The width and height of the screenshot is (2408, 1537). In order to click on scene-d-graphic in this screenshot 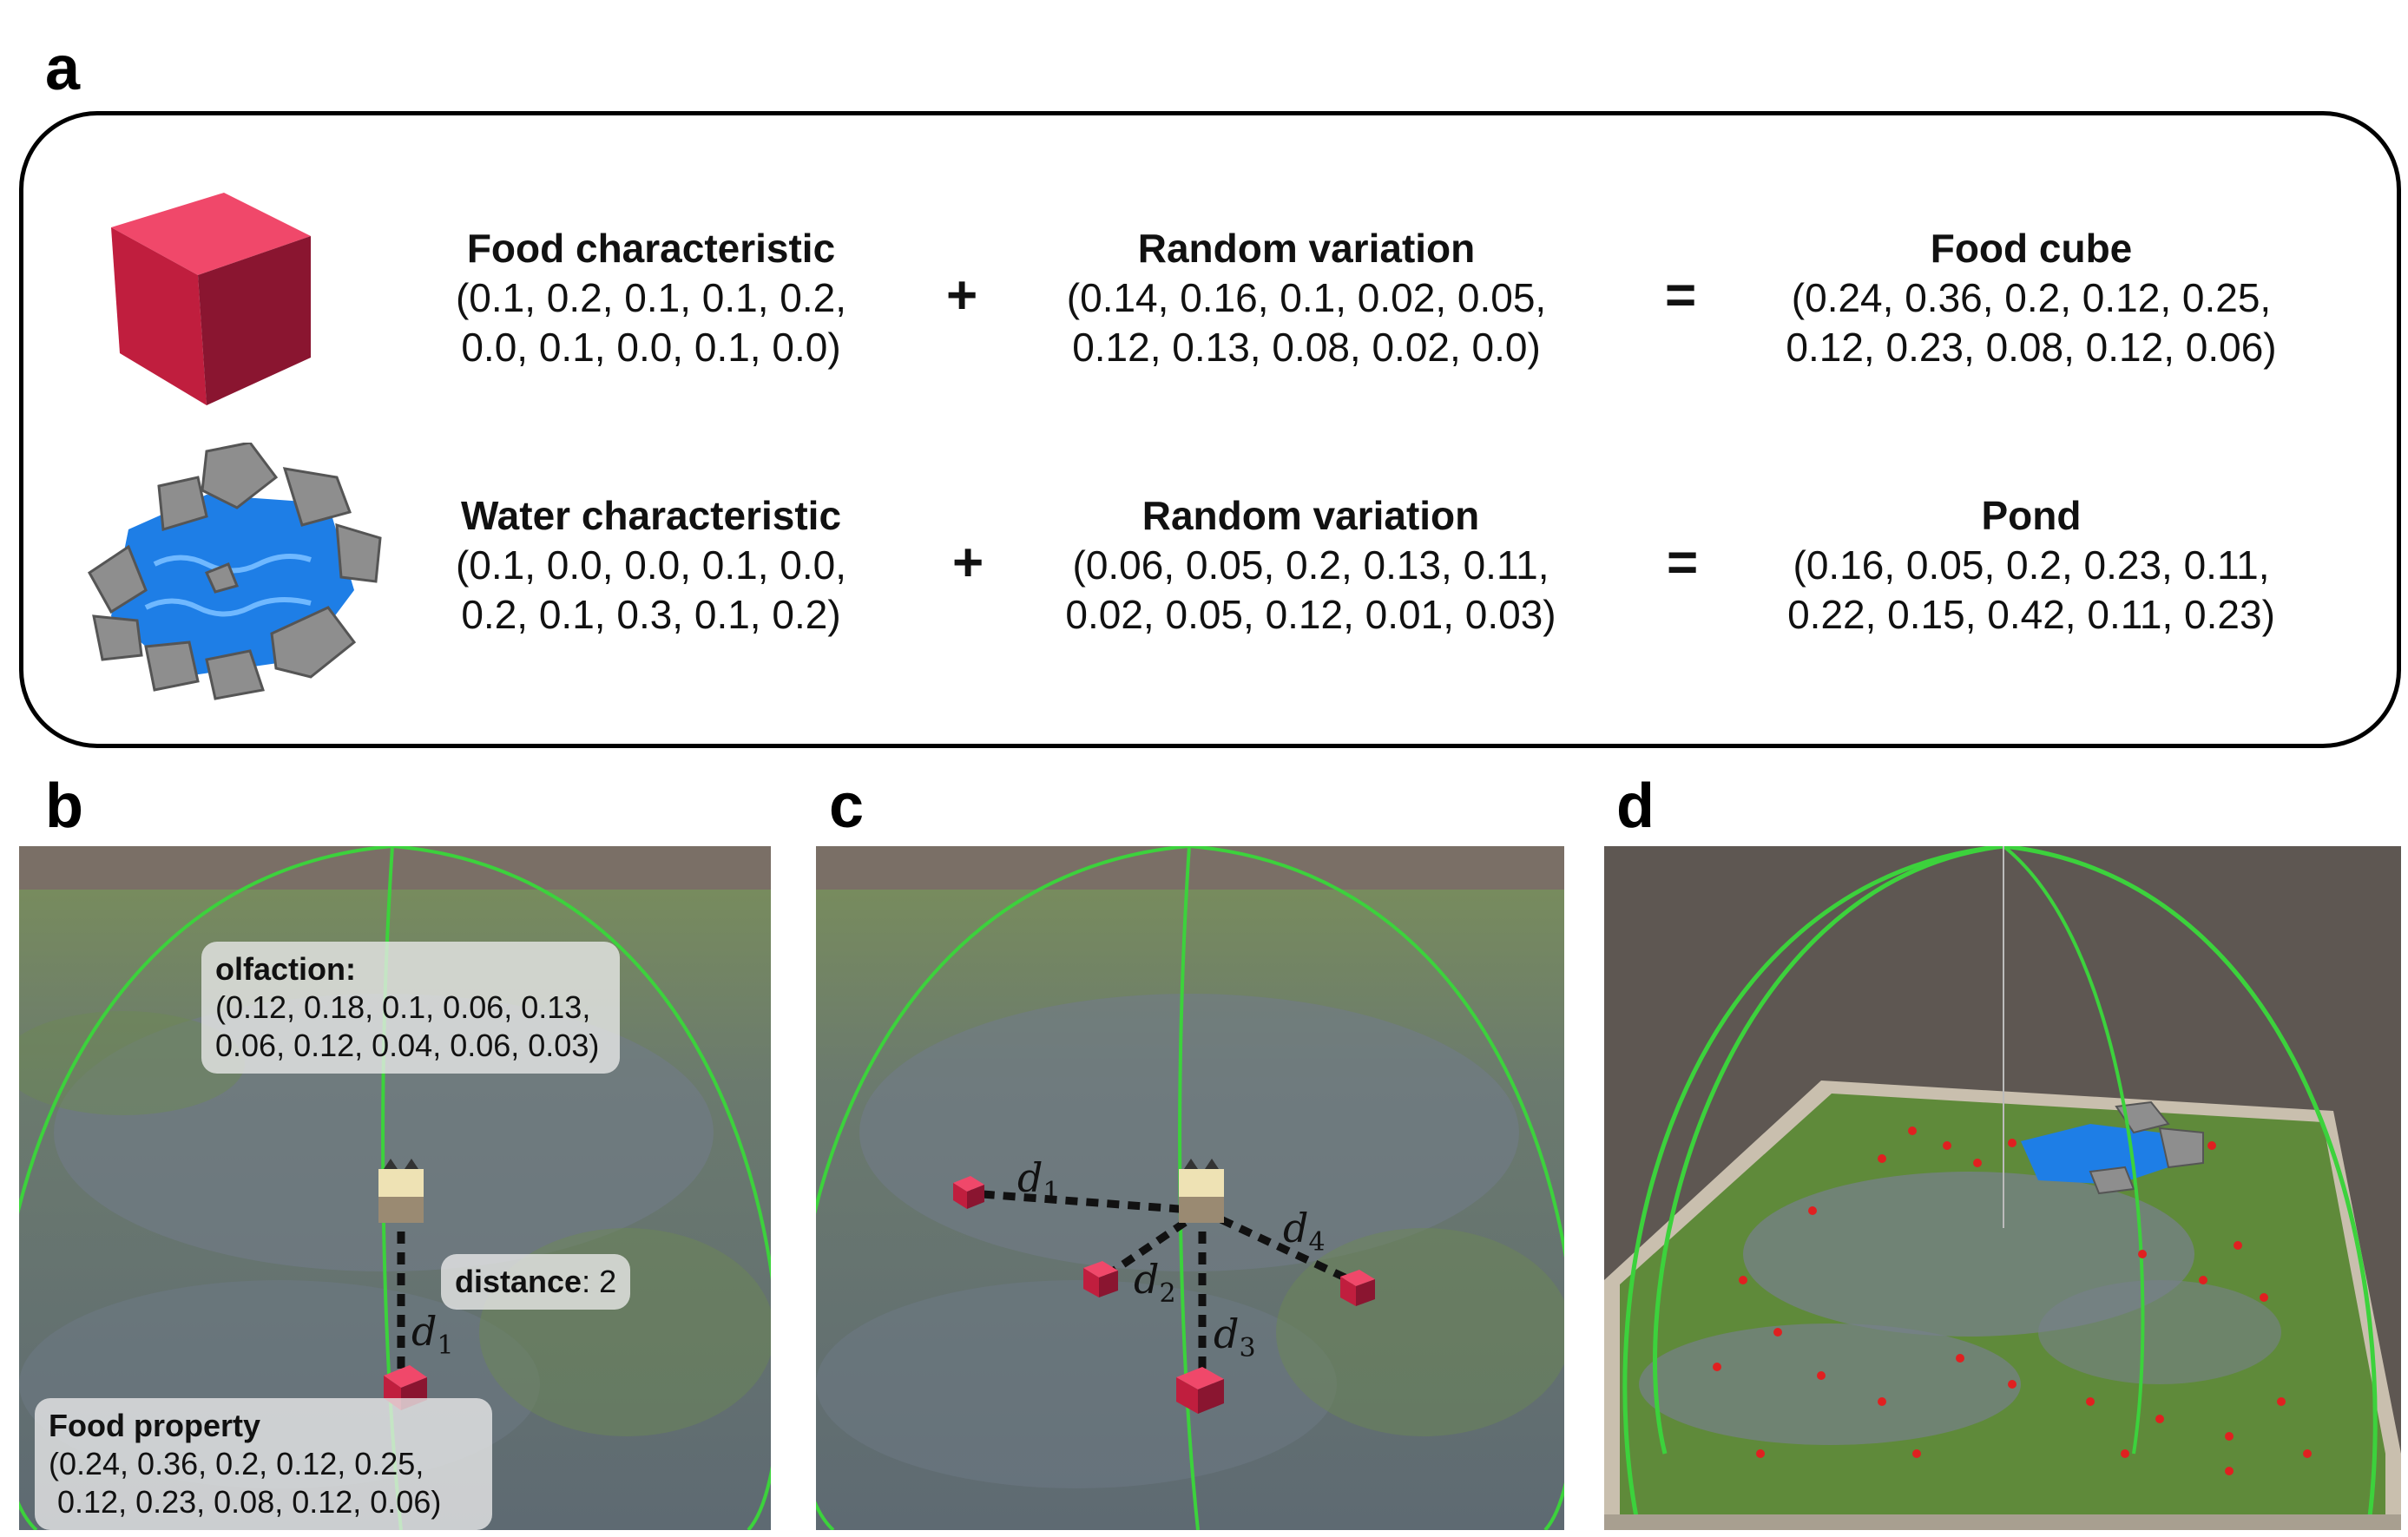, I will do `click(2003, 1188)`.